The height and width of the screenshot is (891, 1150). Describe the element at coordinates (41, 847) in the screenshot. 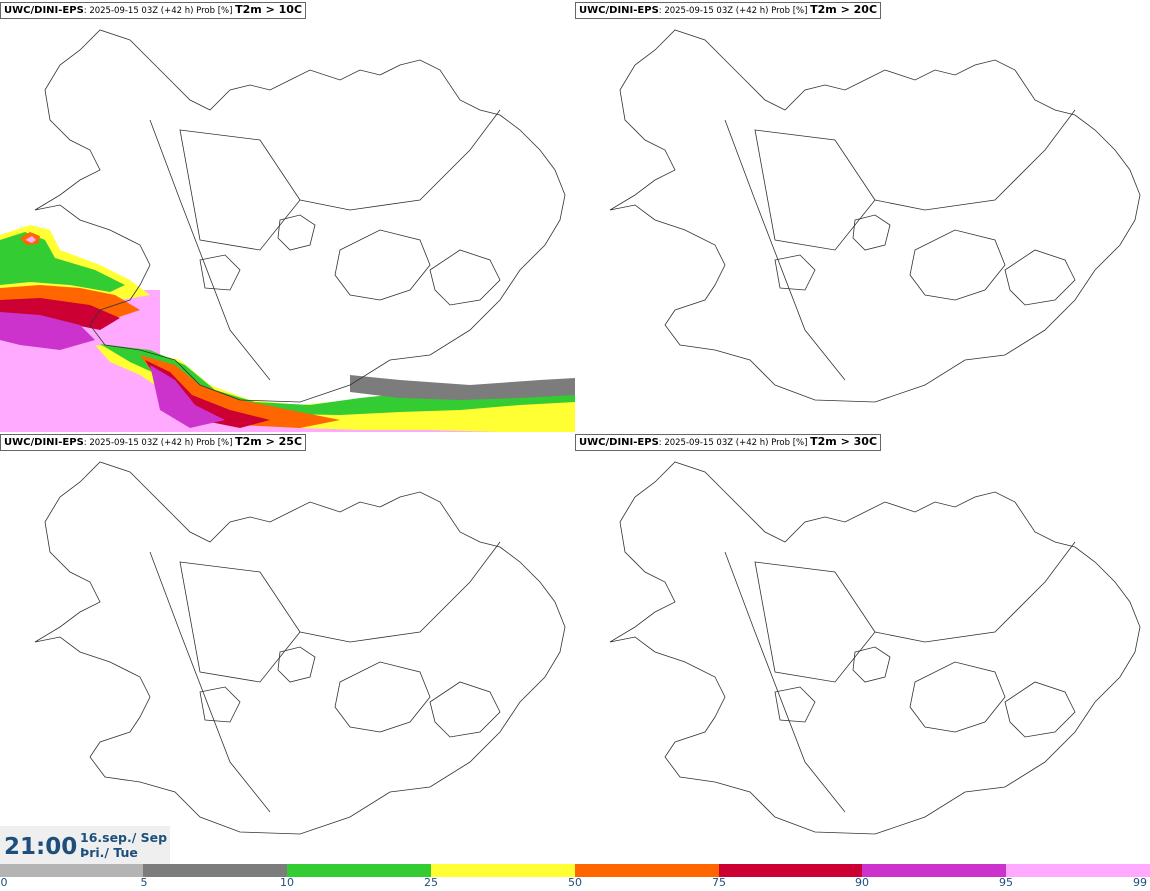

I see `valid-time: 21:00` at that location.